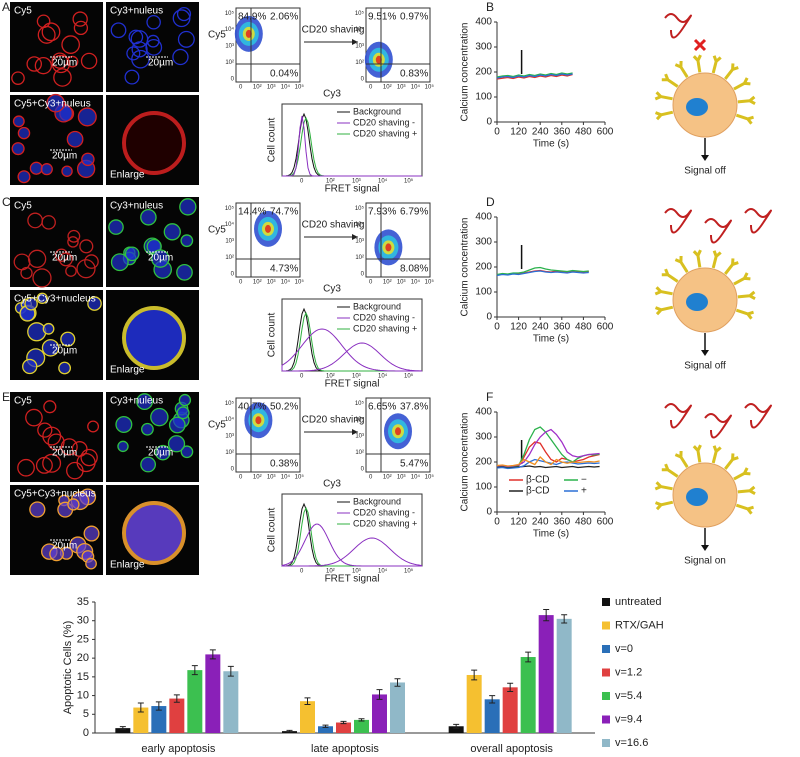  I want to click on legend-label: −, so click(584, 480).